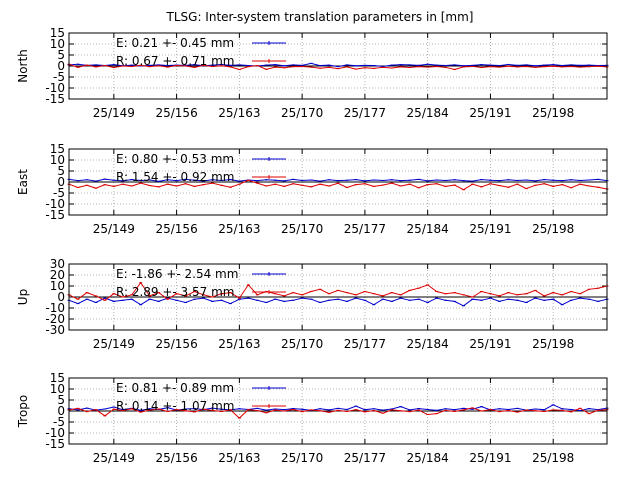 The image size is (640, 484). What do you see at coordinates (175, 177) in the screenshot?
I see `legend-label: R: 1.54 +- 0.92 mm` at bounding box center [175, 177].